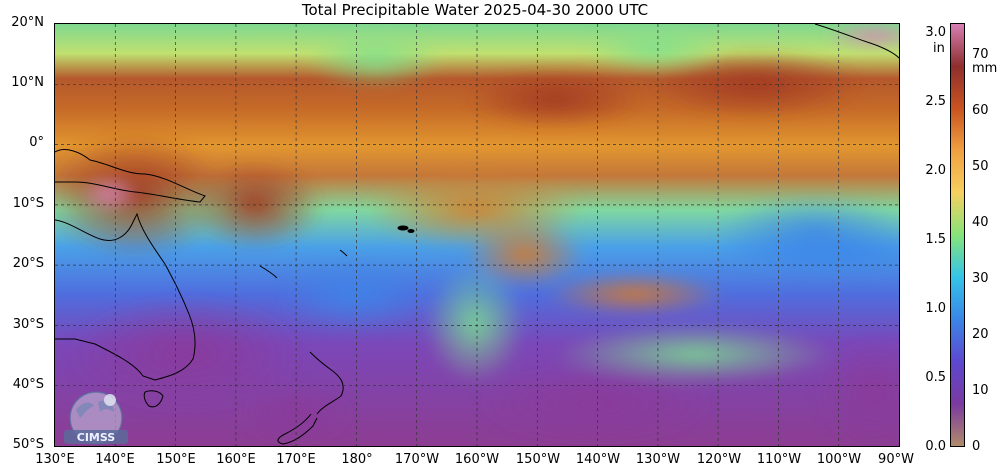 Image resolution: width=1000 pixels, height=470 pixels. Describe the element at coordinates (236, 459) in the screenshot. I see `lon-label: 160°E` at that location.